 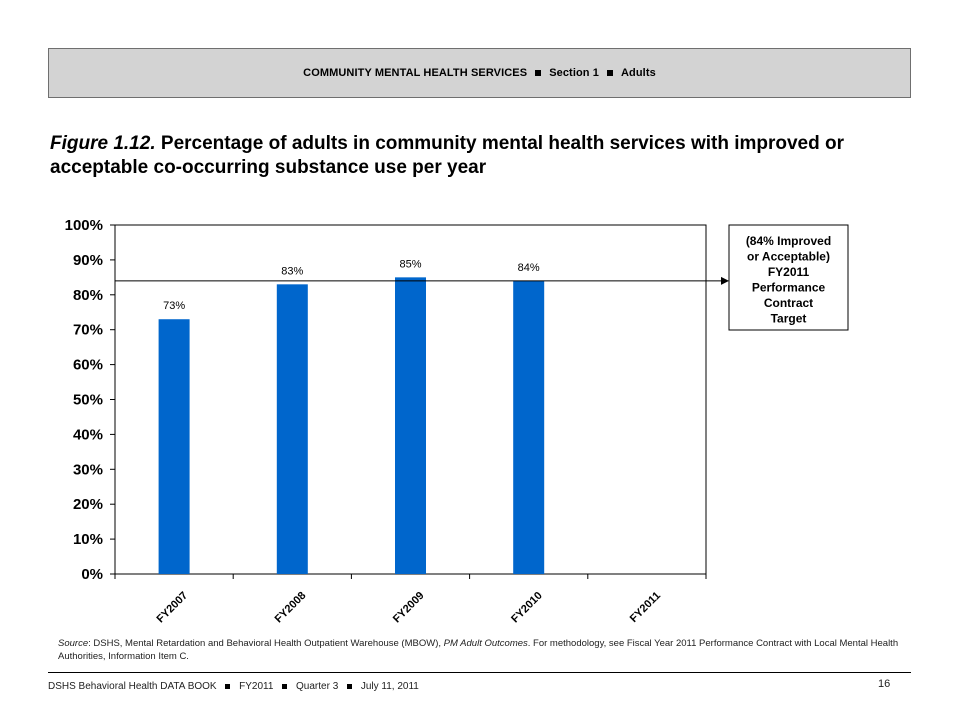 I want to click on x-tick-label: FY2009, so click(x=409, y=608).